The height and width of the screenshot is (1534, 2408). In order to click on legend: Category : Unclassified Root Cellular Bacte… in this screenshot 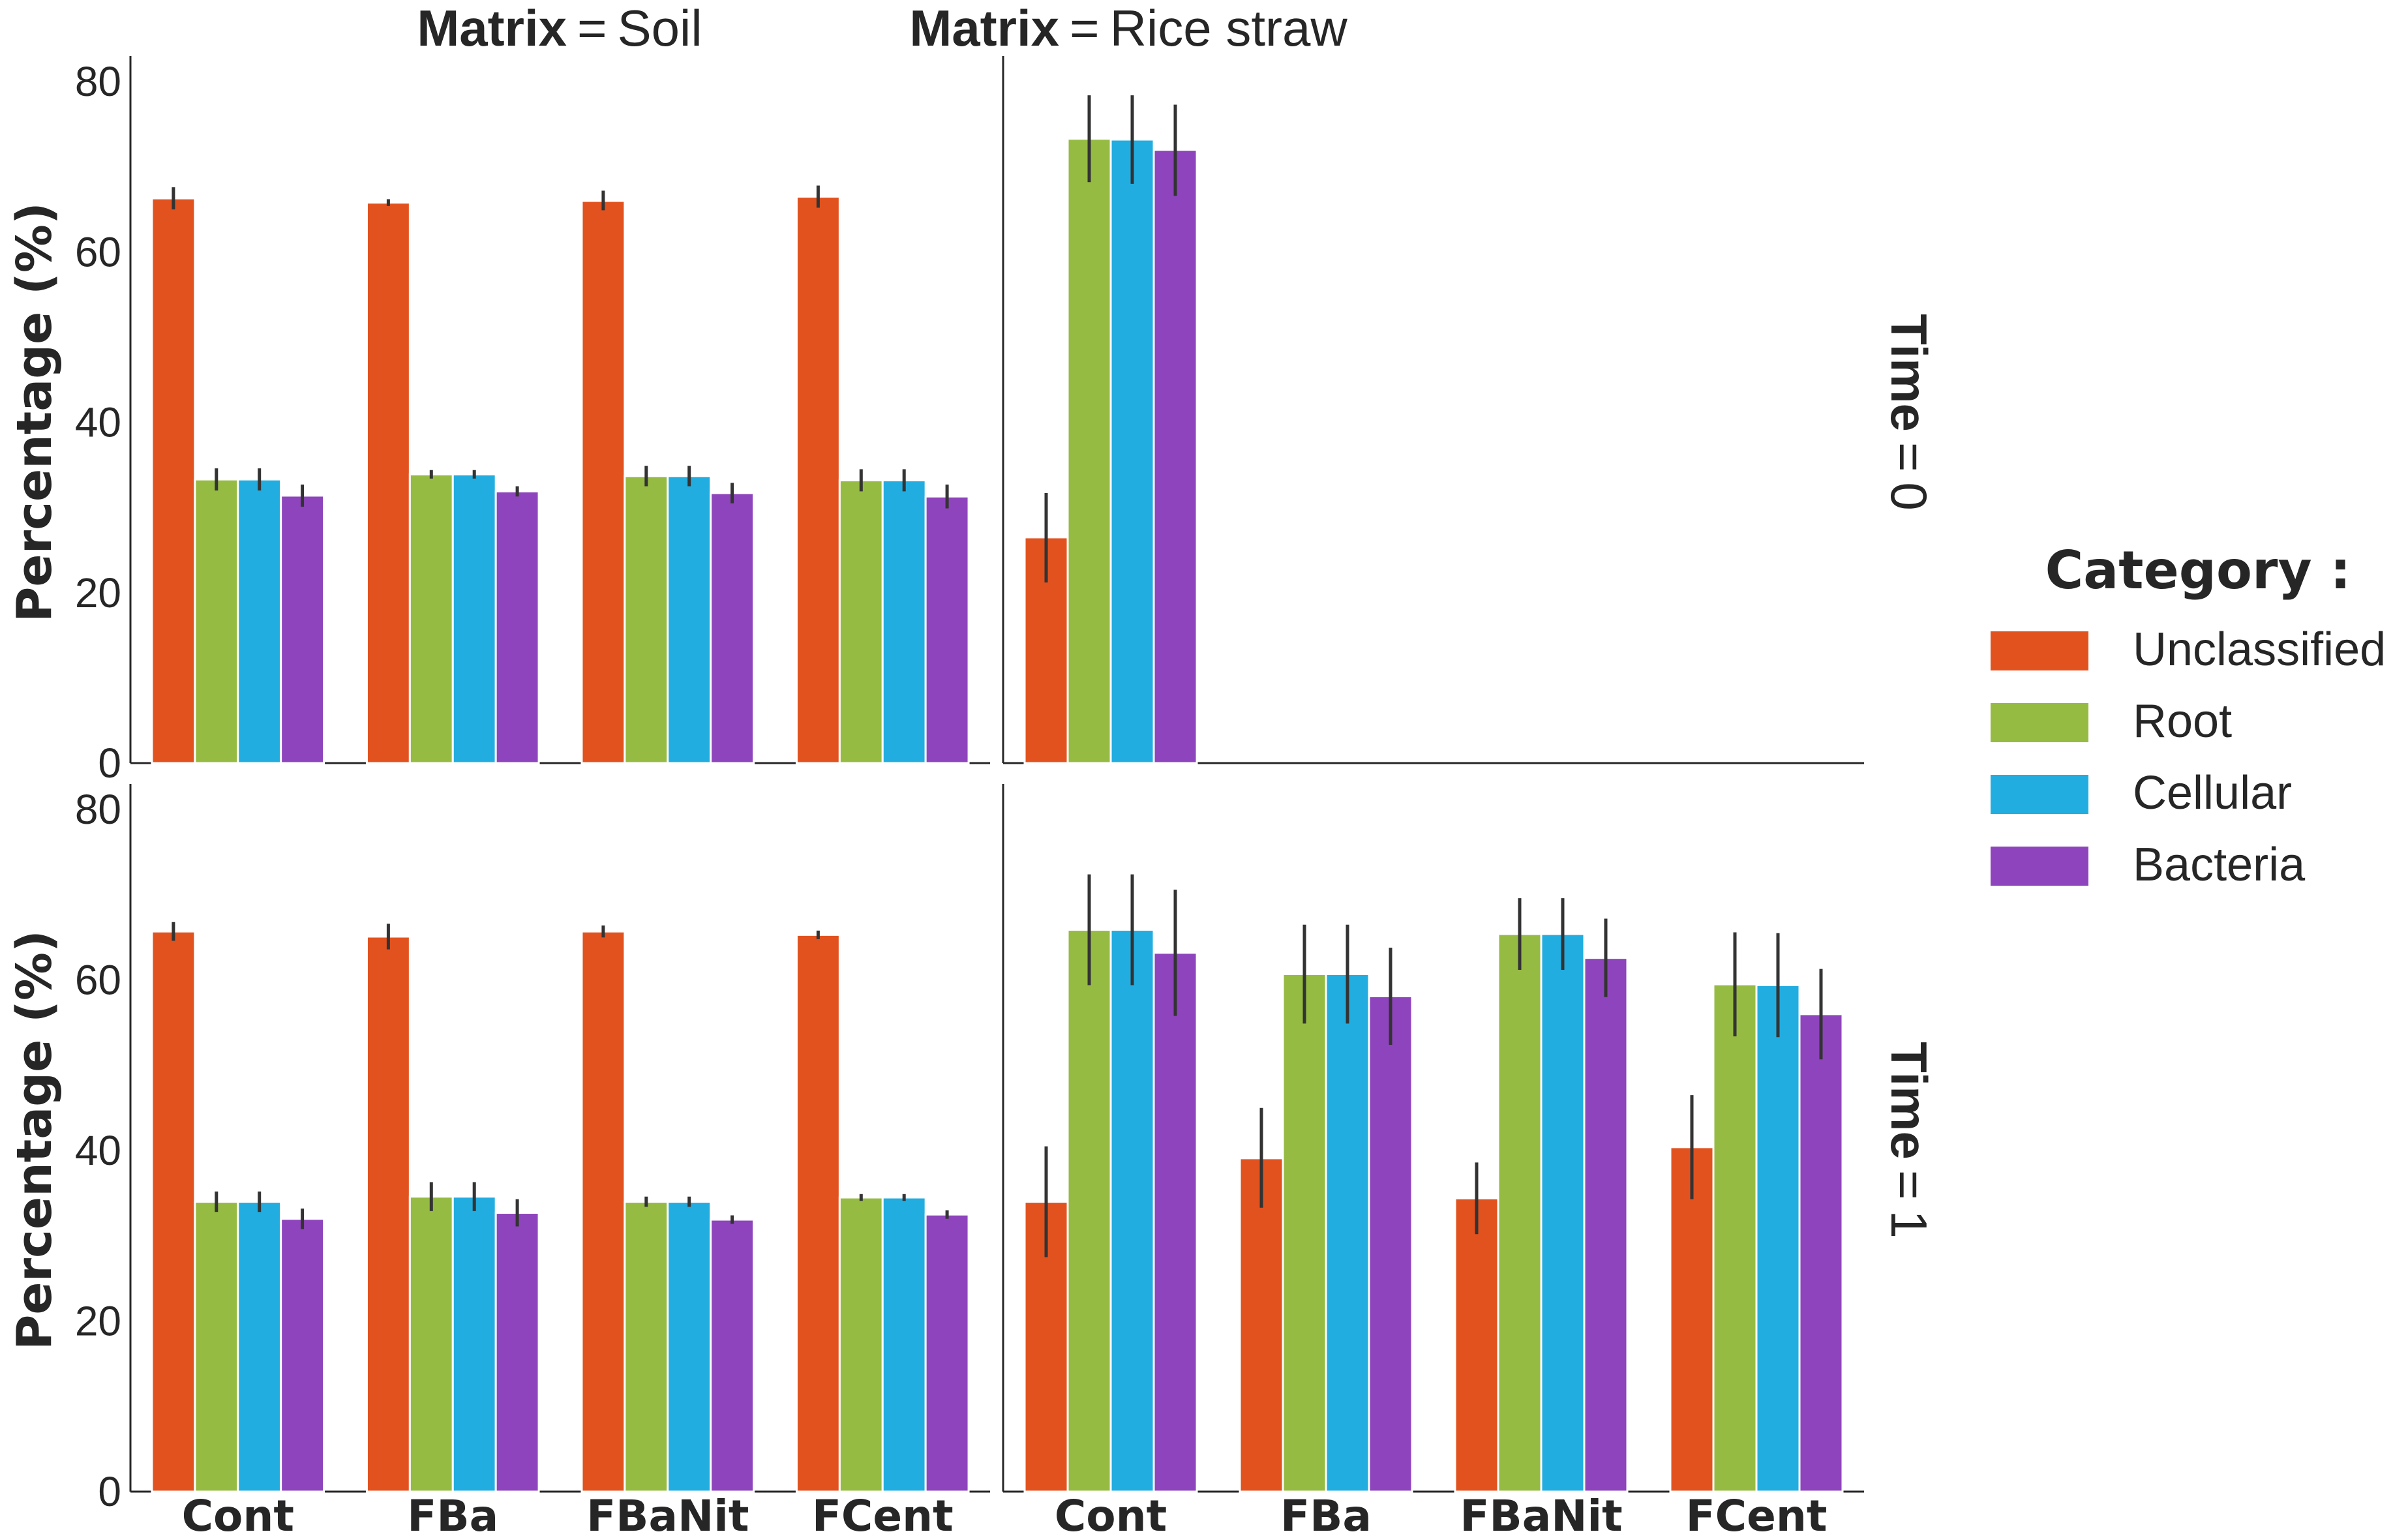, I will do `click(2188, 716)`.